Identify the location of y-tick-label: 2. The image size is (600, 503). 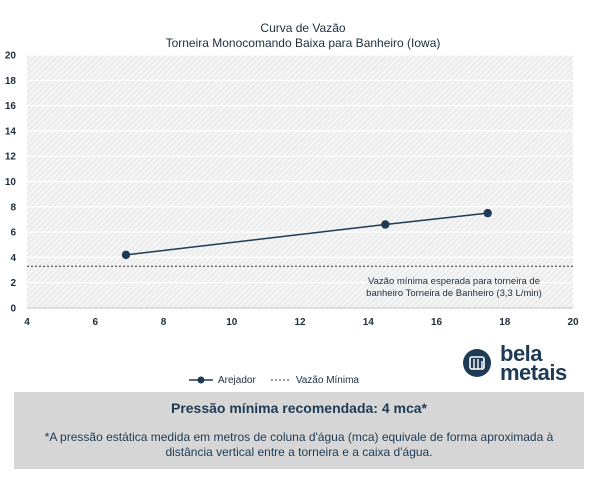
(13, 283).